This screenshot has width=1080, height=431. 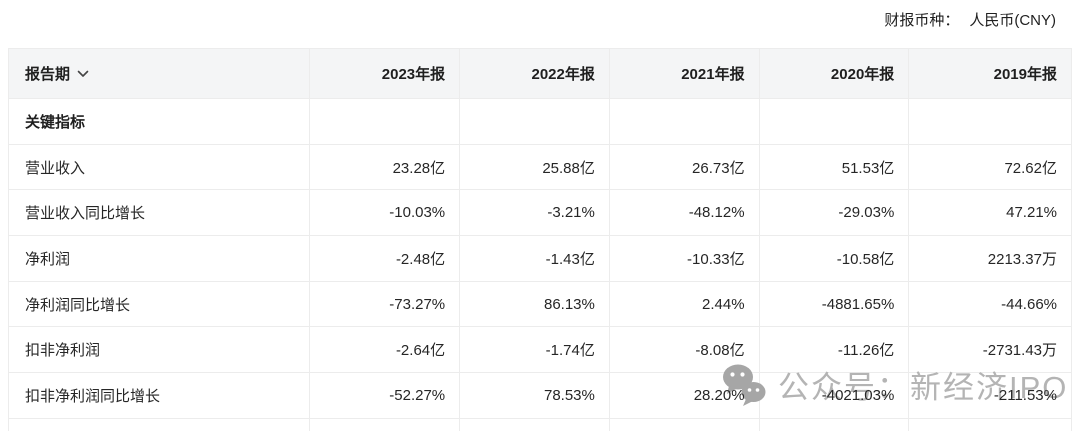 What do you see at coordinates (685, 213) in the screenshot?
I see `cell-value: -48.12%` at bounding box center [685, 213].